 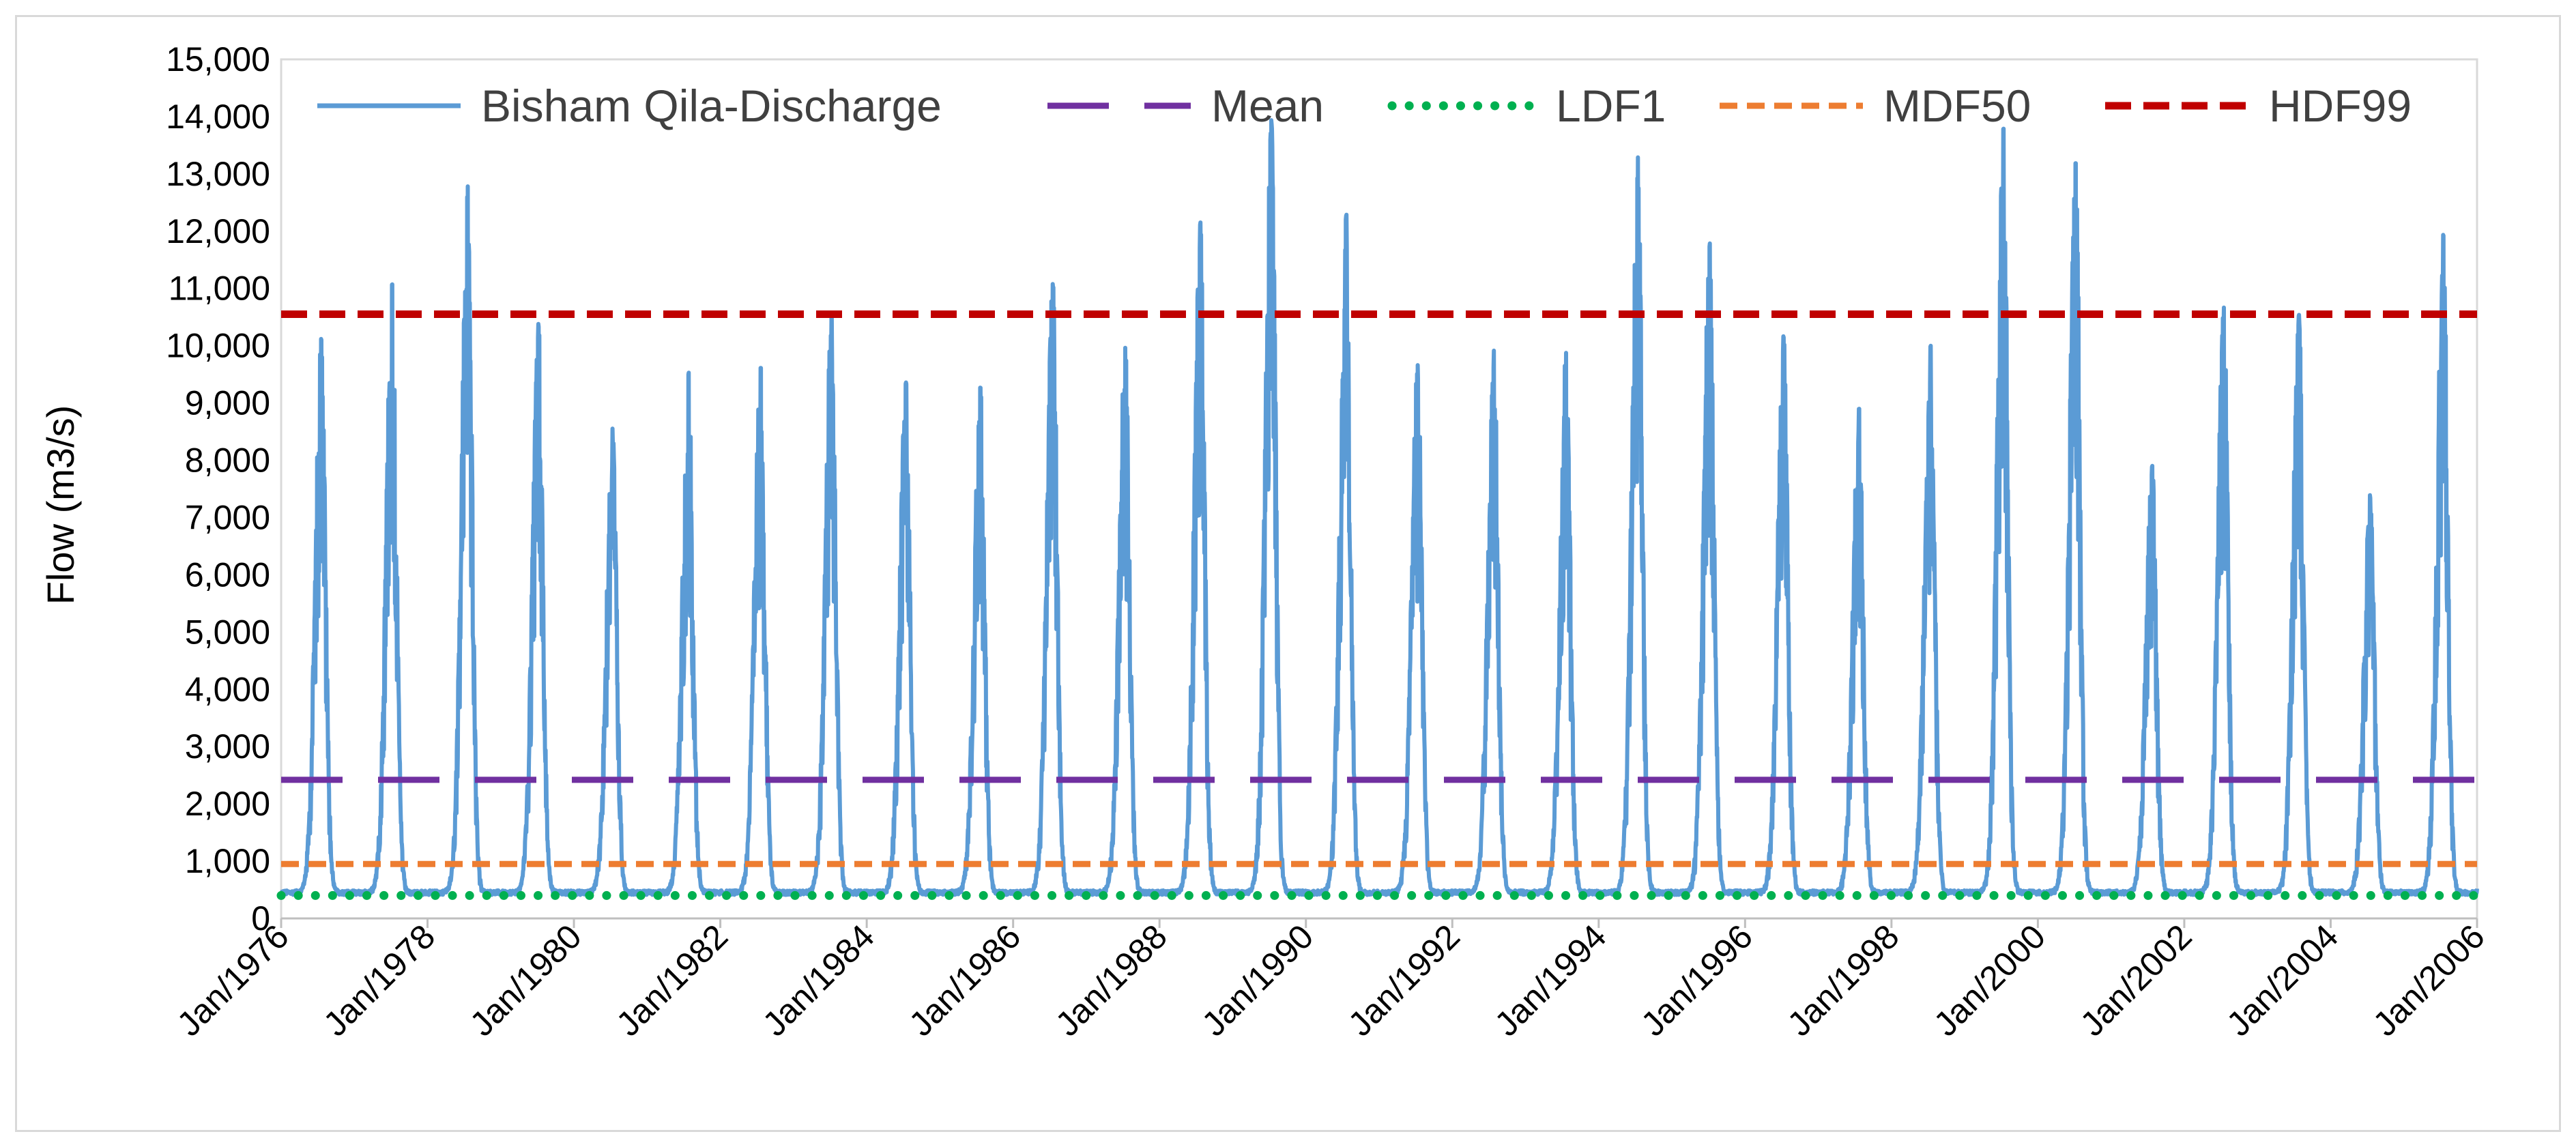 What do you see at coordinates (672, 980) in the screenshot?
I see `x-tick-label: Jan/1982` at bounding box center [672, 980].